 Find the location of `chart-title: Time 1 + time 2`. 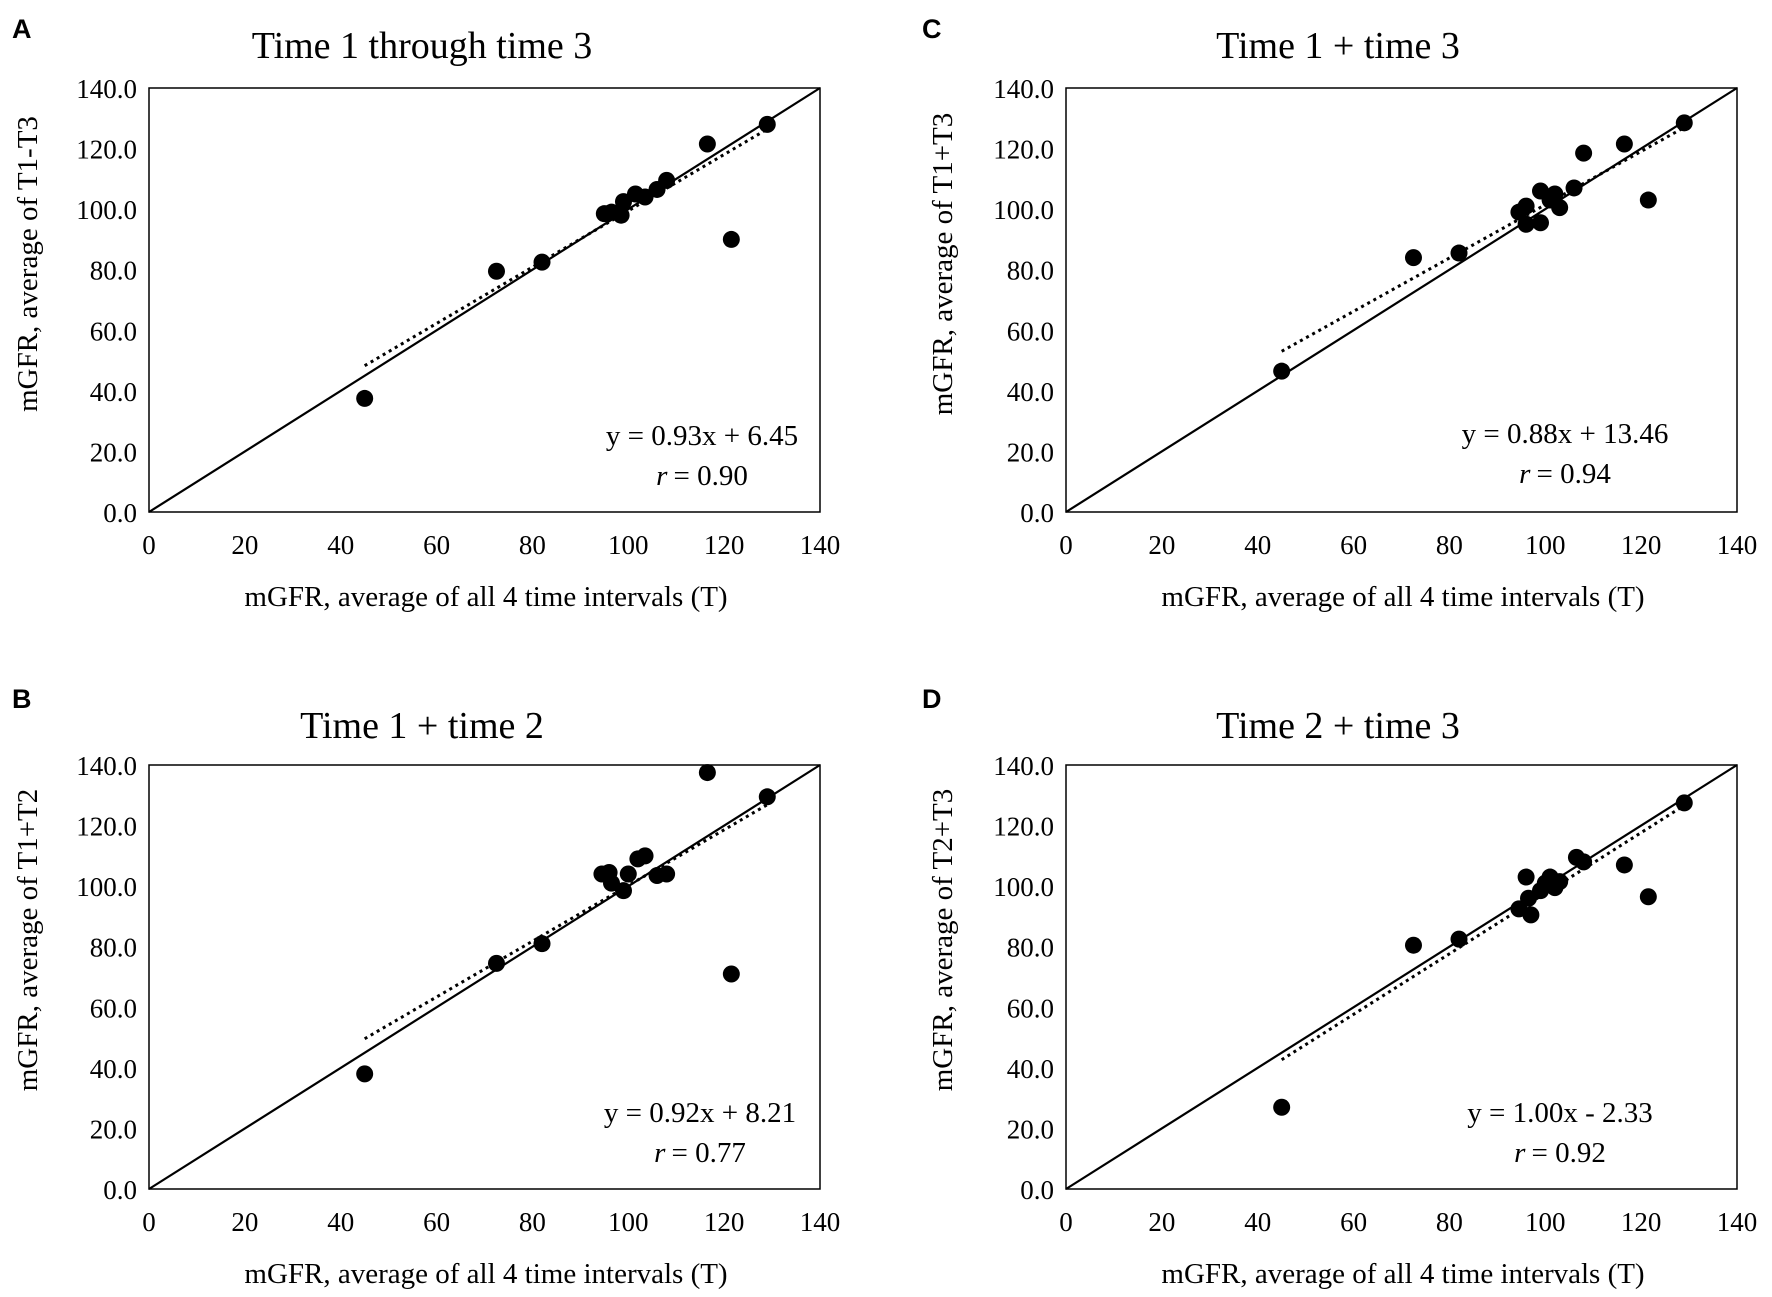

chart-title: Time 1 + time 2 is located at coordinates (422, 726).